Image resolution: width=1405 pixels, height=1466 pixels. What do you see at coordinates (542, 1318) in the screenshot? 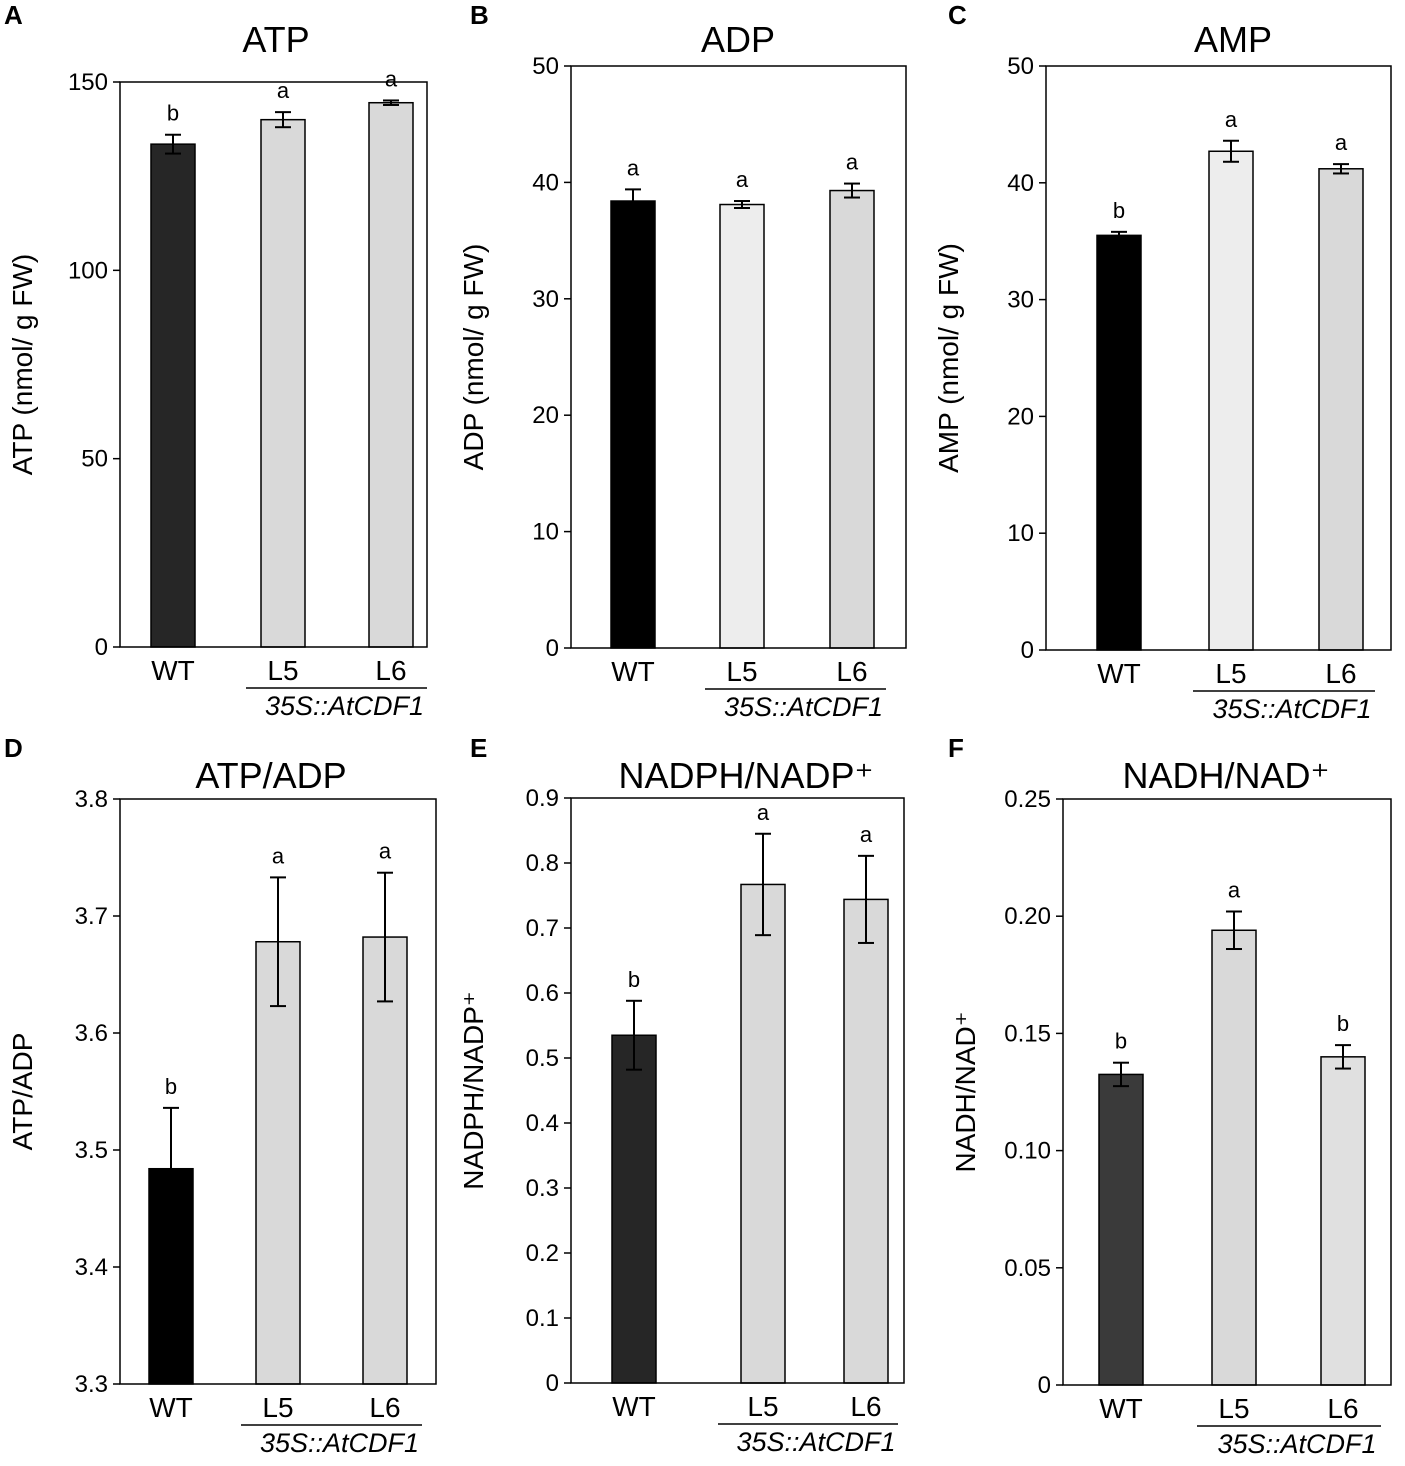
I see `y-tick-label: 0.1` at bounding box center [542, 1318].